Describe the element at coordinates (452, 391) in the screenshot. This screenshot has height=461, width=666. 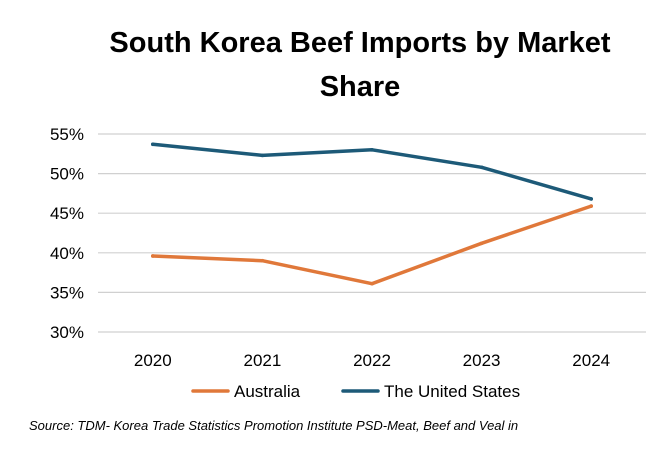
I see `legend-label-the-united-states: The United States` at that location.